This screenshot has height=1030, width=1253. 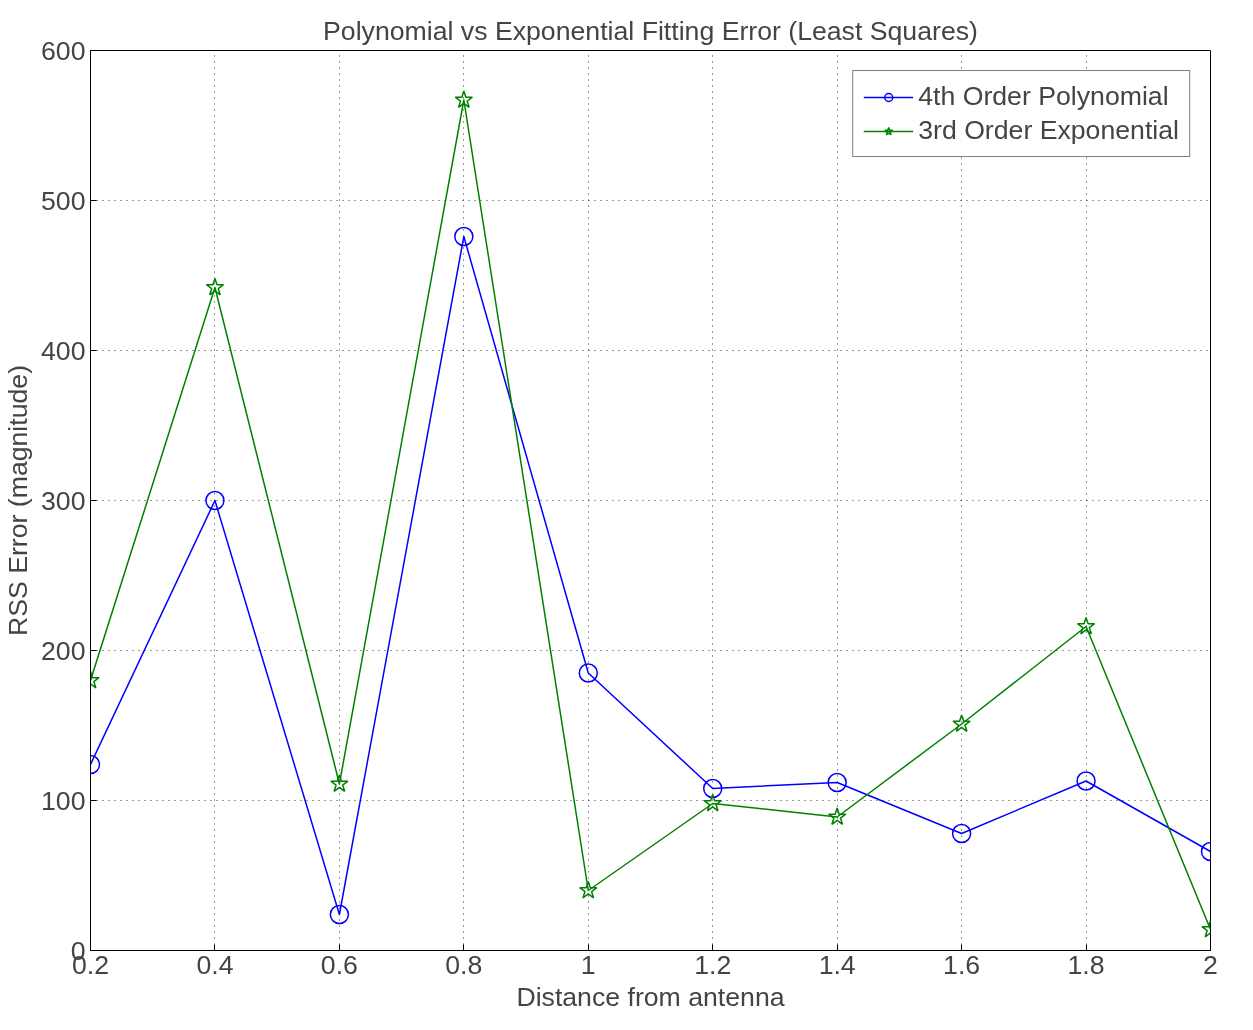 What do you see at coordinates (837, 964) in the screenshot?
I see `x-tick-label: 1.4` at bounding box center [837, 964].